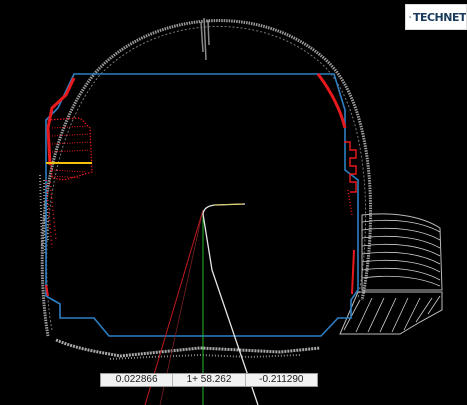  I want to click on pointcloud-left-wall, so click(44, 215).